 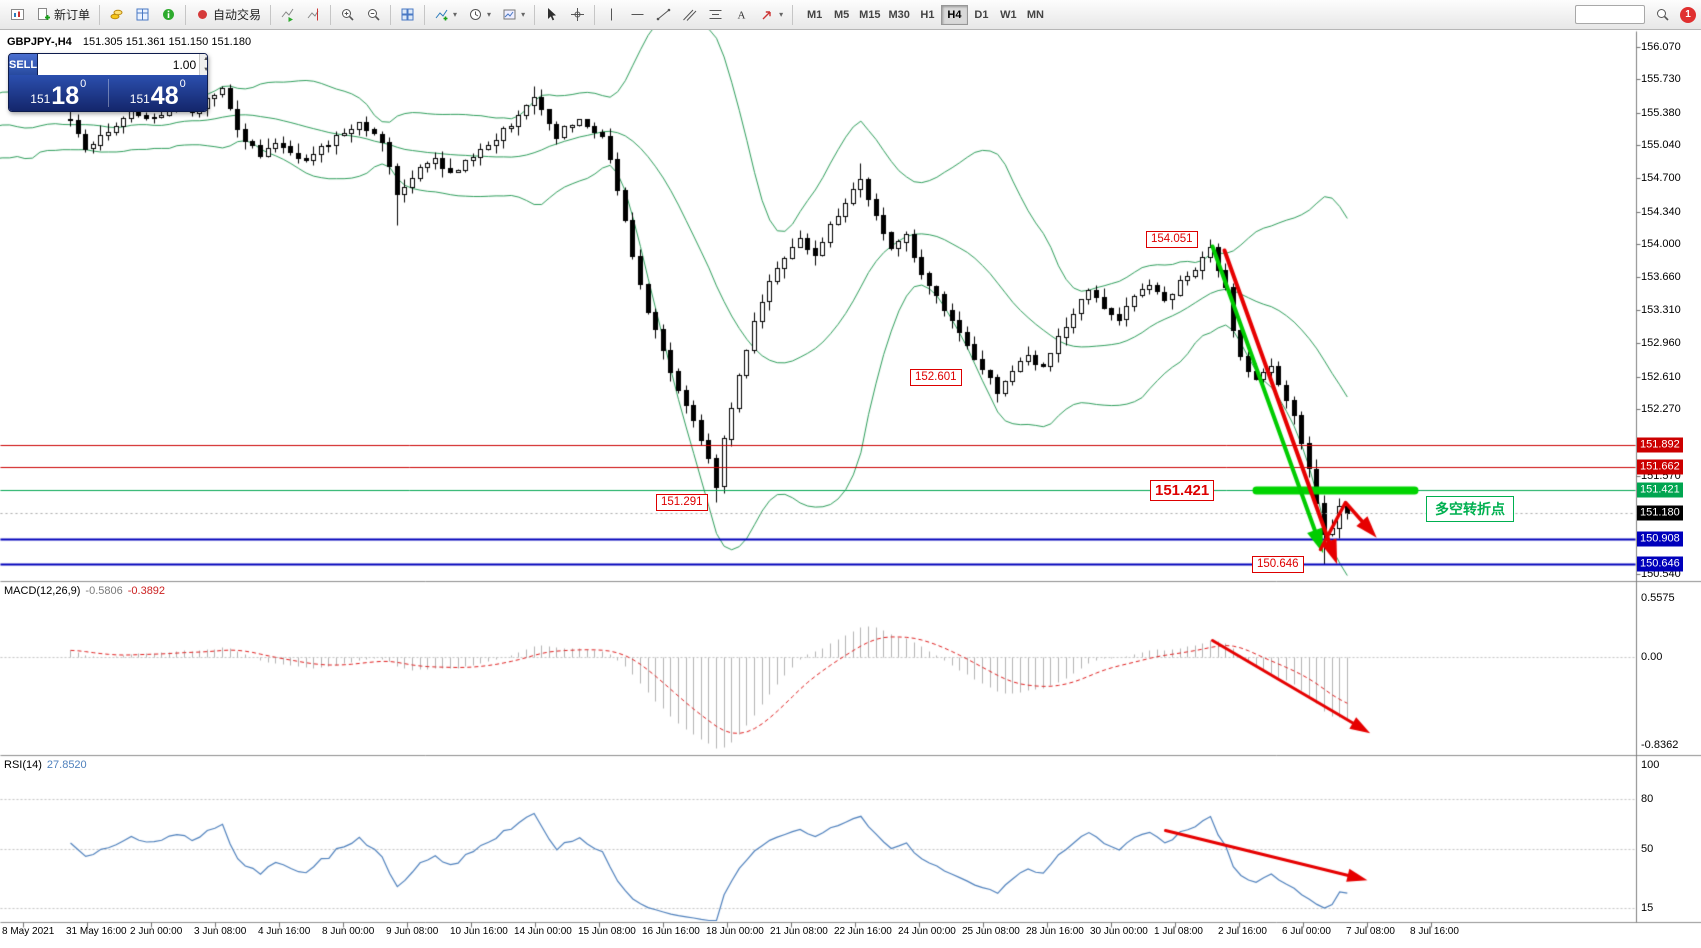 What do you see at coordinates (72, 15) in the screenshot?
I see `new-order-label: 新订单` at bounding box center [72, 15].